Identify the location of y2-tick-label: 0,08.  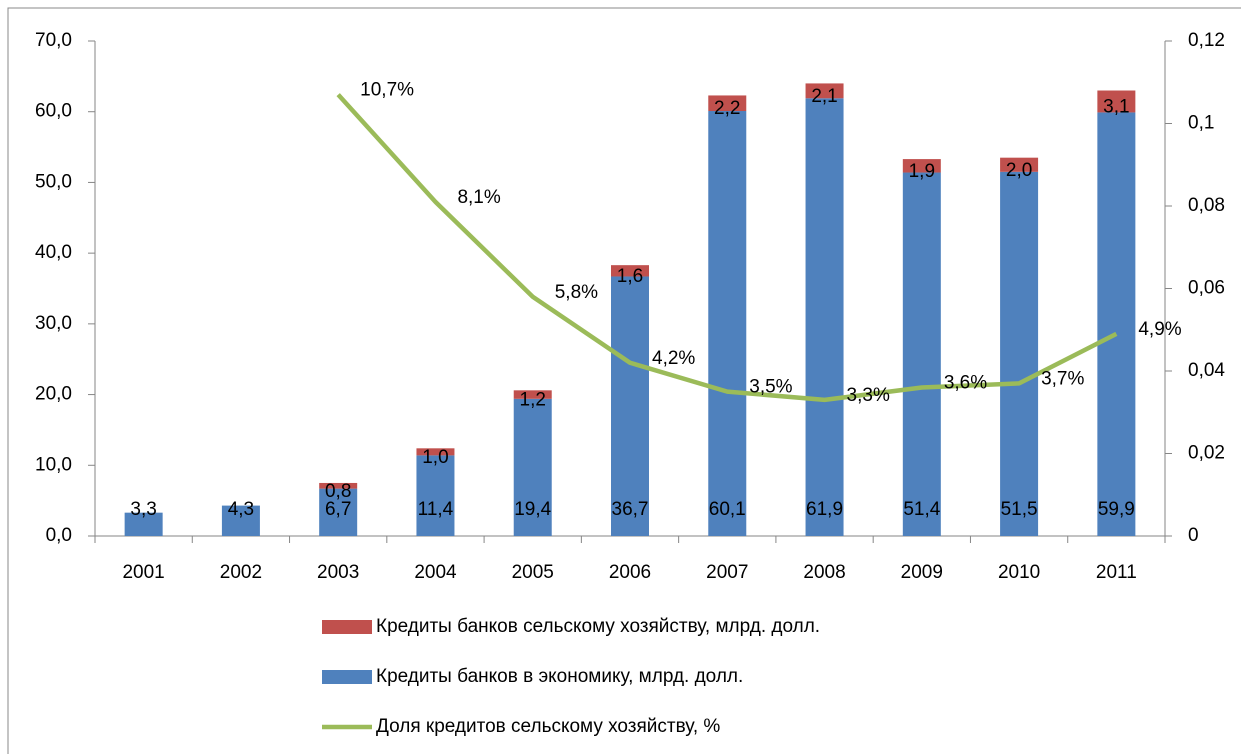
(1206, 205).